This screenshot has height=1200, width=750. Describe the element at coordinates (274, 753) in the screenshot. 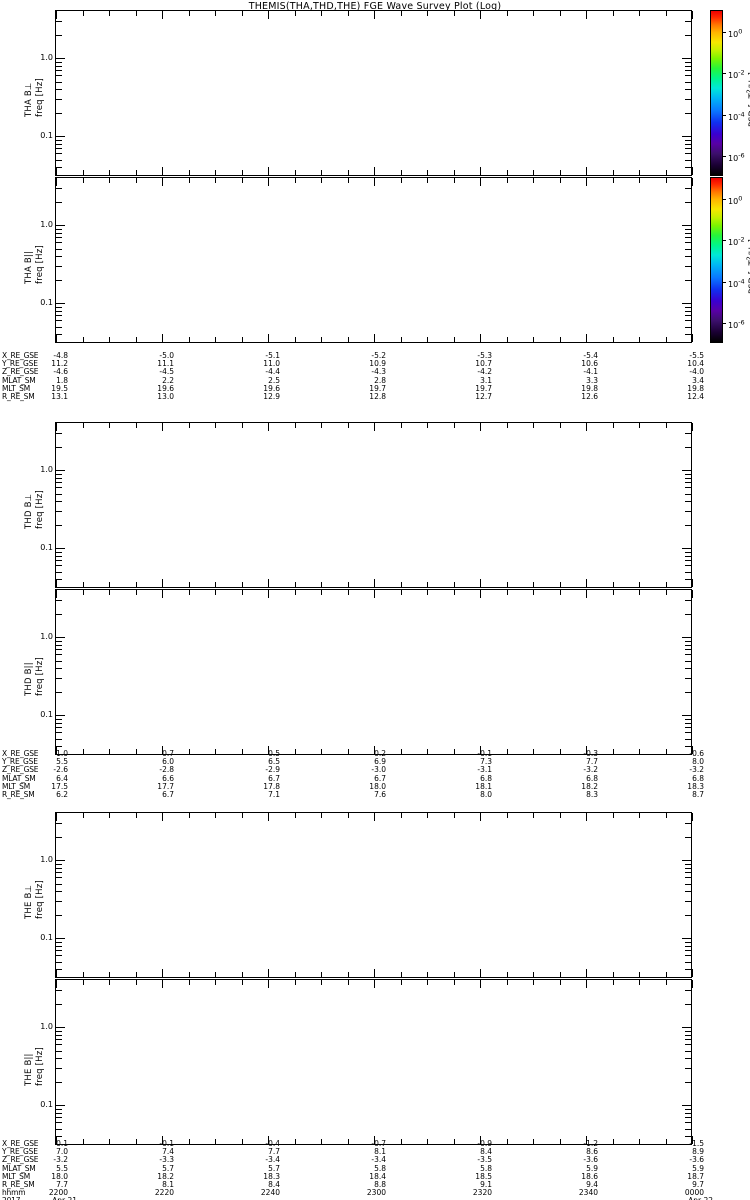

I see `ephemeris-value: 0.5` at that location.